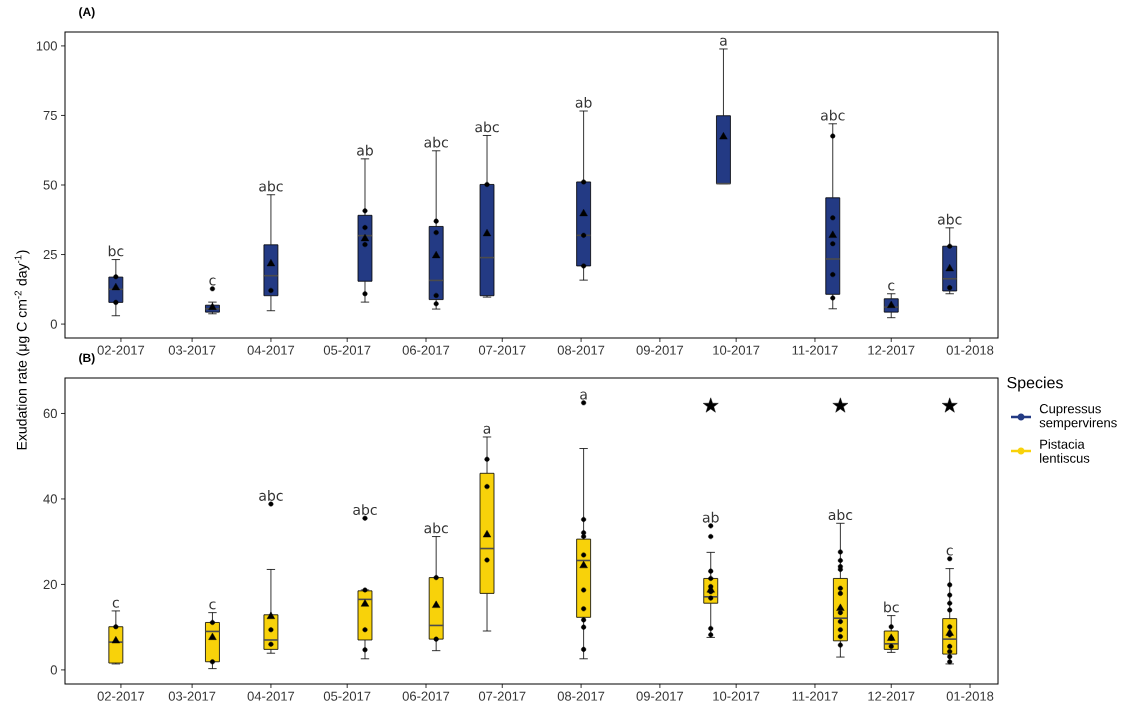 This screenshot has width=1128, height=702. Describe the element at coordinates (50, 185) in the screenshot. I see `y-tick-label: 50` at that location.